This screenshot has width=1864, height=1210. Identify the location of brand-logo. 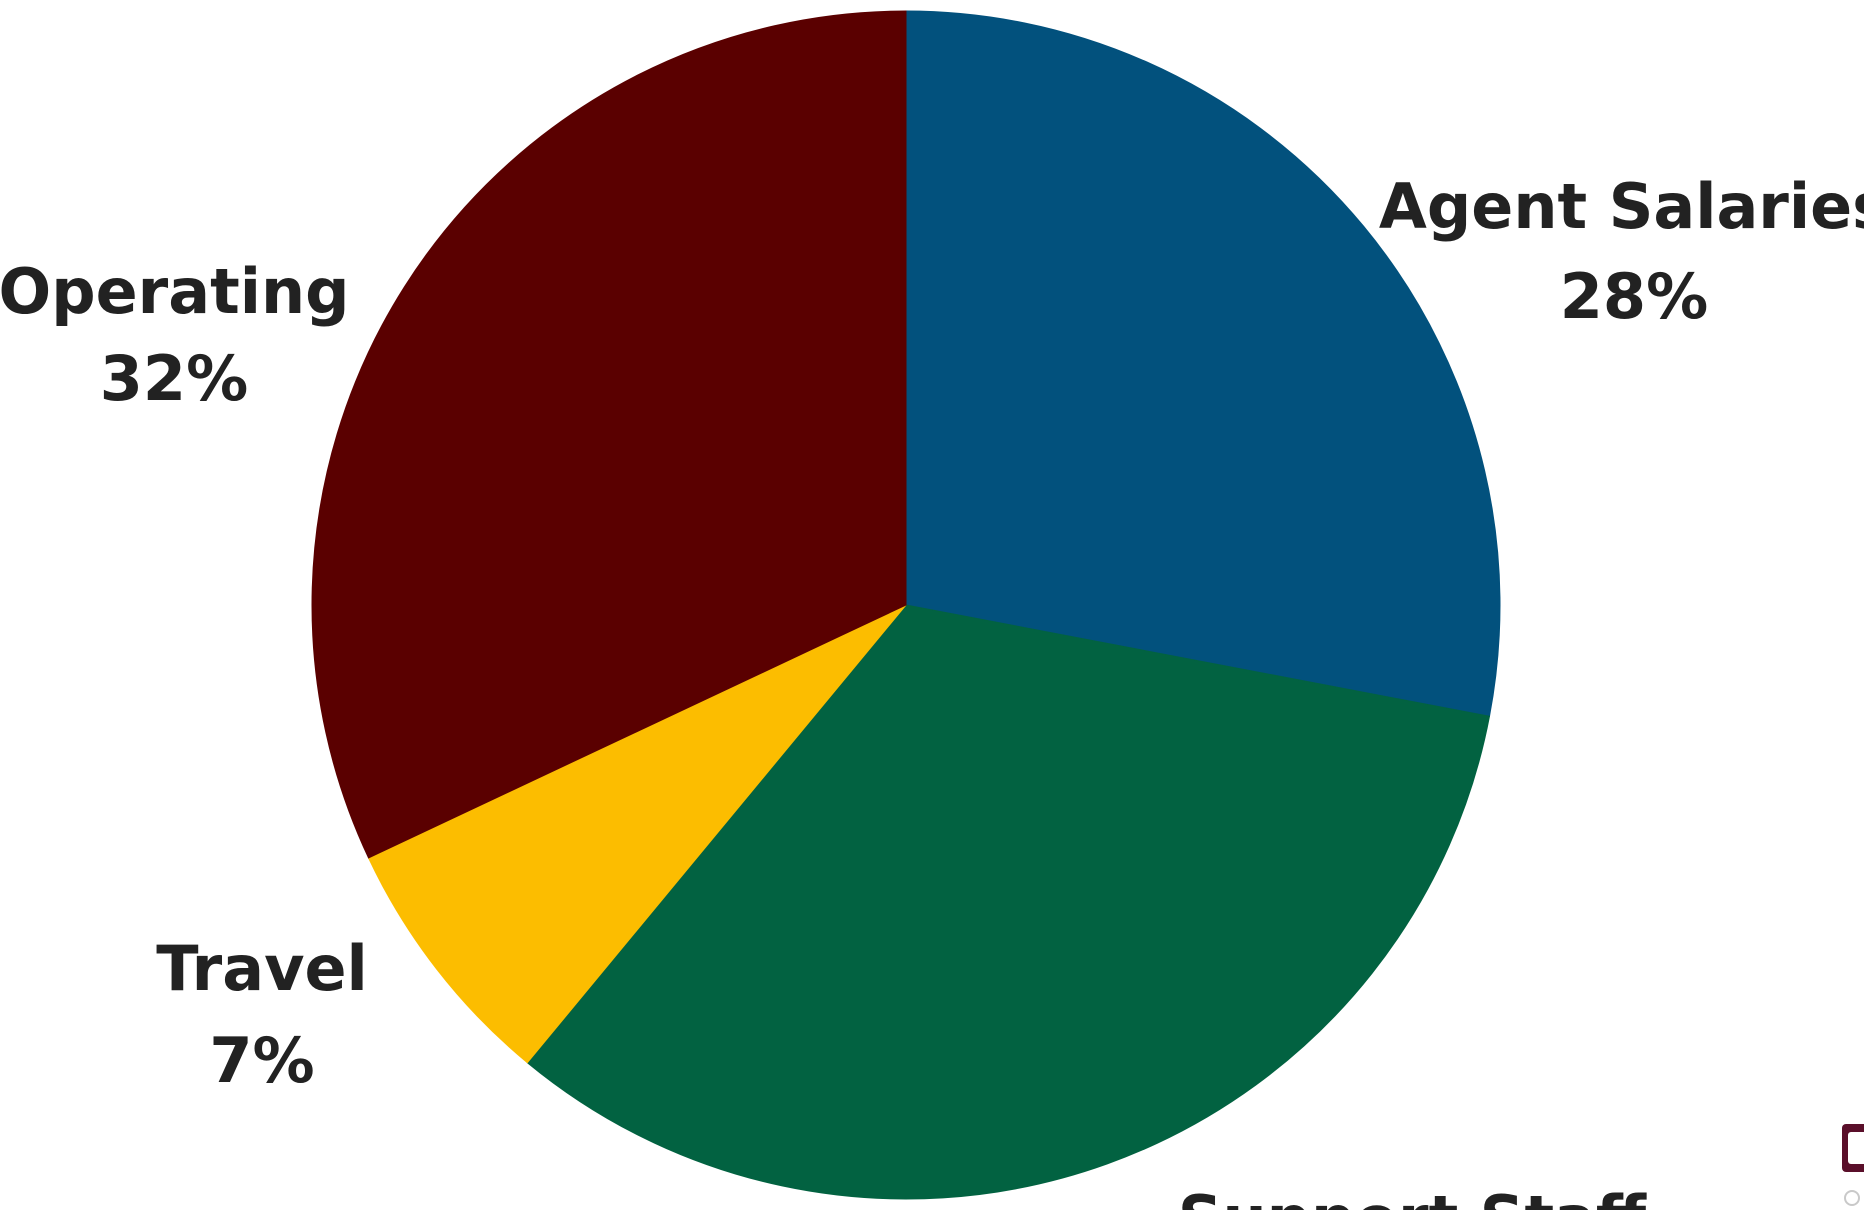
(1852, 1163).